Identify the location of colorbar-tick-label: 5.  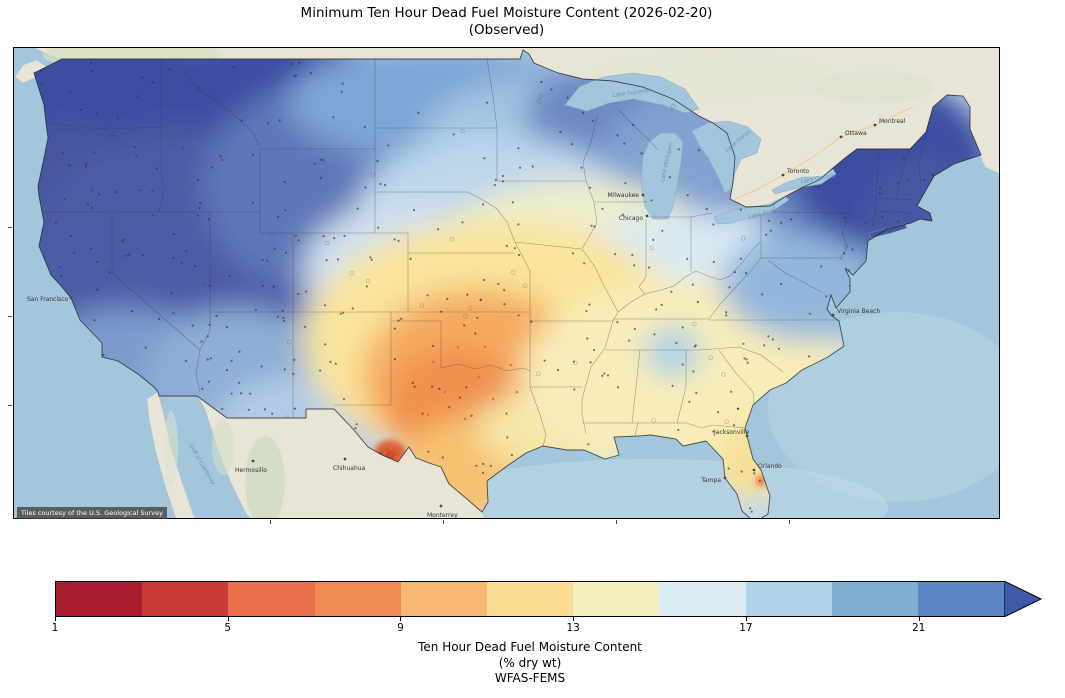
(228, 628).